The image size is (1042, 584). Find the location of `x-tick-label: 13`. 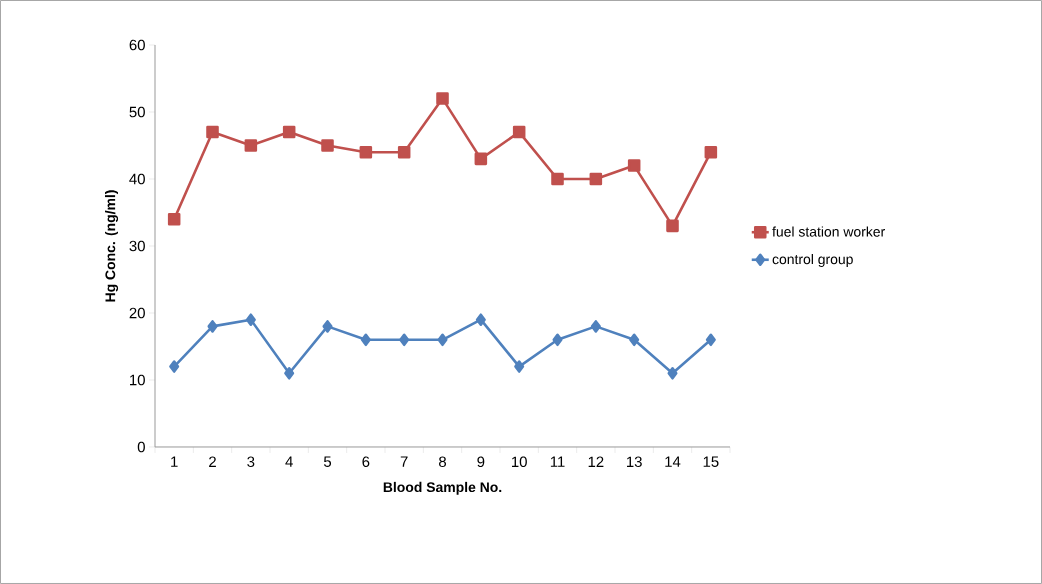

x-tick-label: 13 is located at coordinates (634, 462).